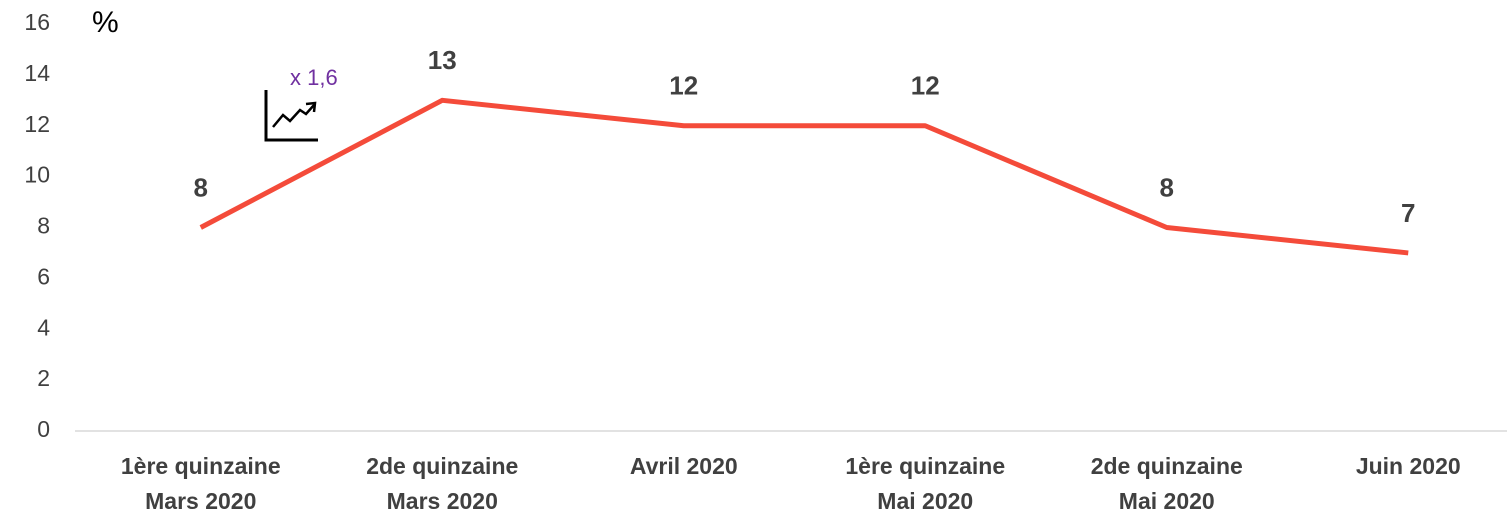  What do you see at coordinates (1408, 213) in the screenshot?
I see `value-label: 7` at bounding box center [1408, 213].